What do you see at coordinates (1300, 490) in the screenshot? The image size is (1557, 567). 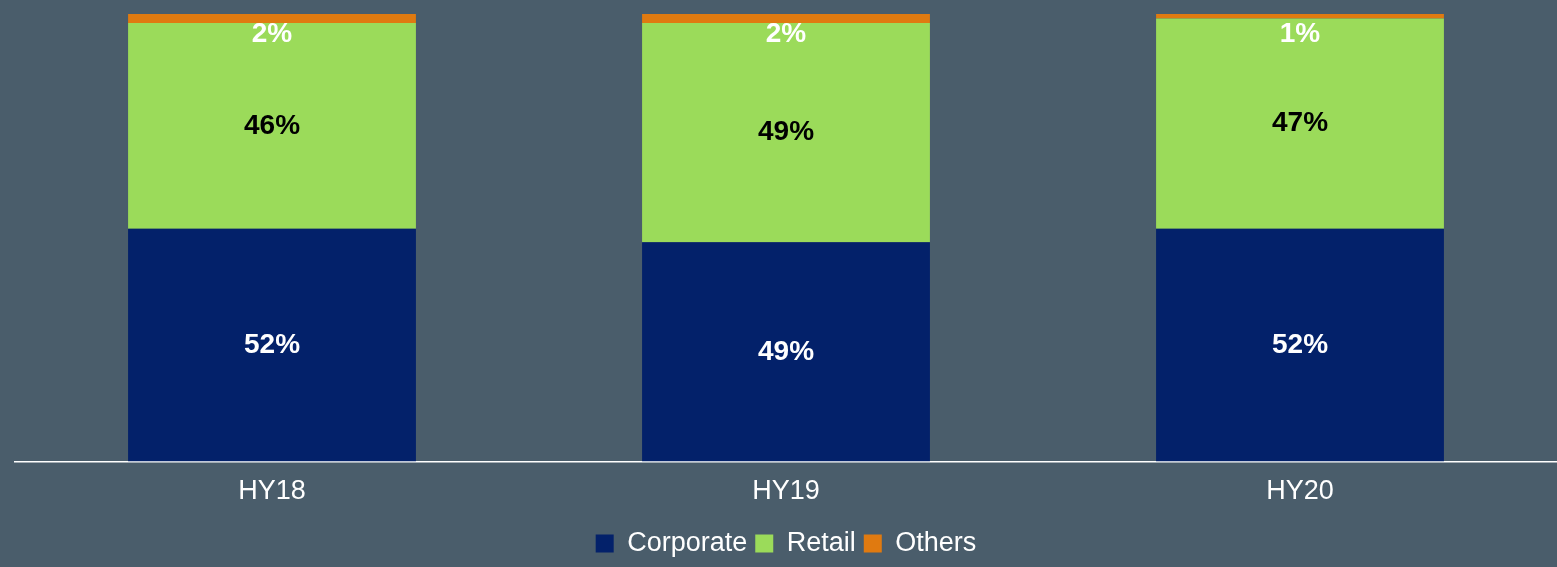 I see `x-tick-label: HY20` at bounding box center [1300, 490].